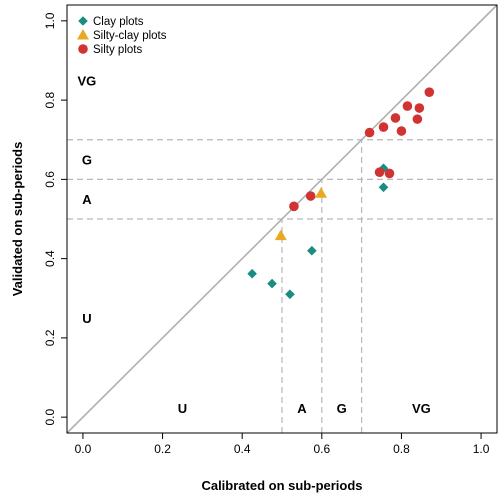  I want to click on y-axis-title: Validated on sub-periods, so click(17, 219).